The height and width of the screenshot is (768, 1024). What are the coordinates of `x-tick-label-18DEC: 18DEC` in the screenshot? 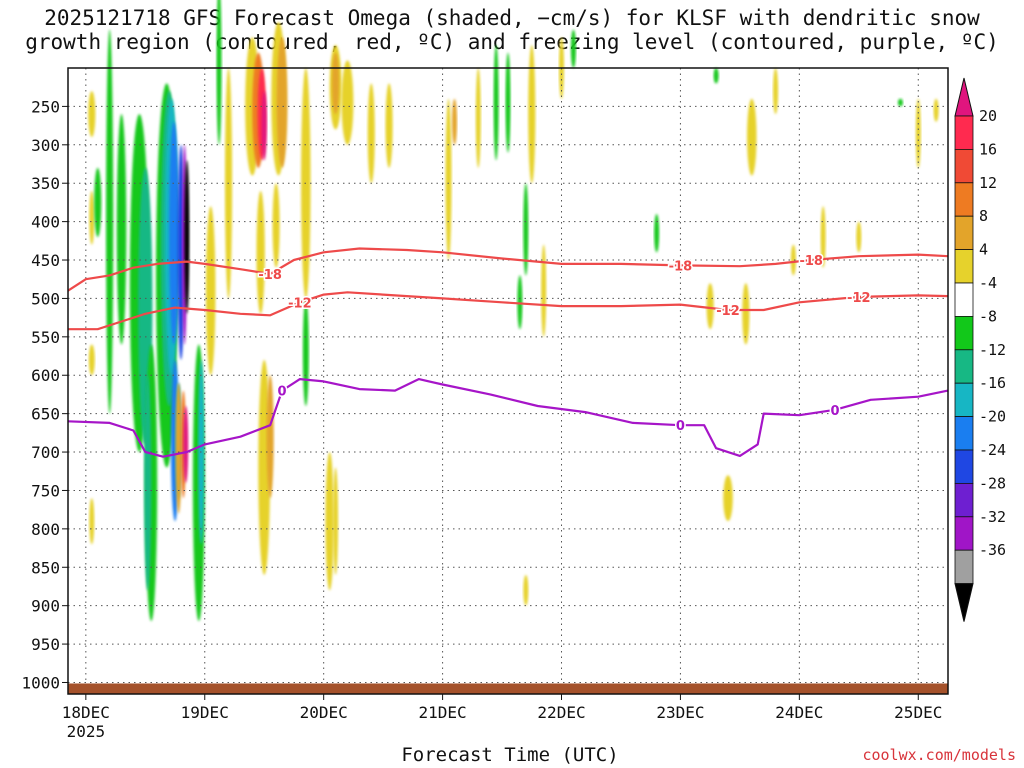 It's located at (86, 712).